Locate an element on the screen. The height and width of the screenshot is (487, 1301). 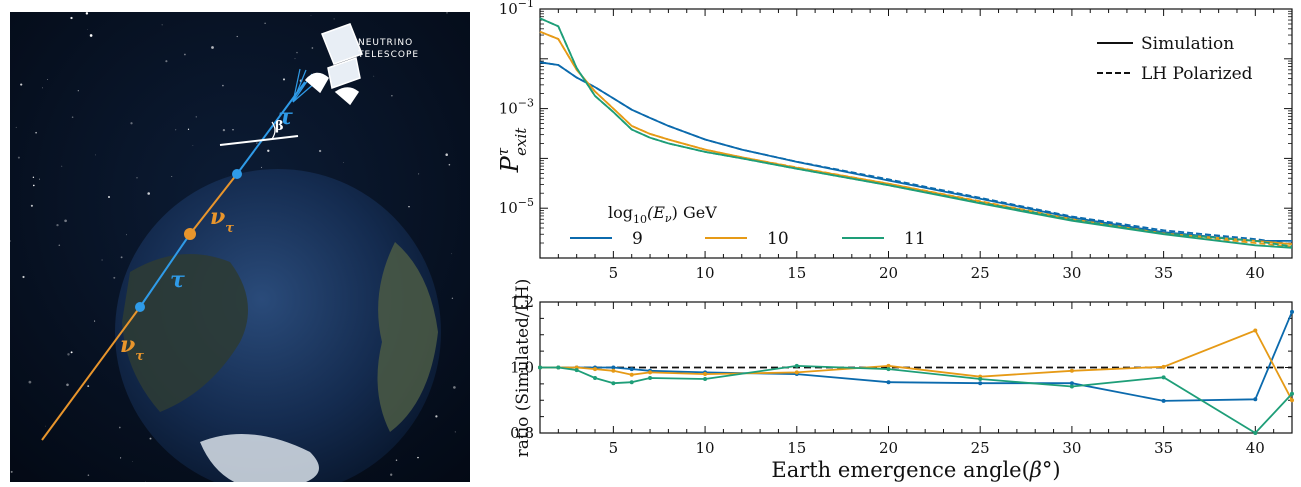
y-tick-label: 10−1 is located at coordinates (516, 9).